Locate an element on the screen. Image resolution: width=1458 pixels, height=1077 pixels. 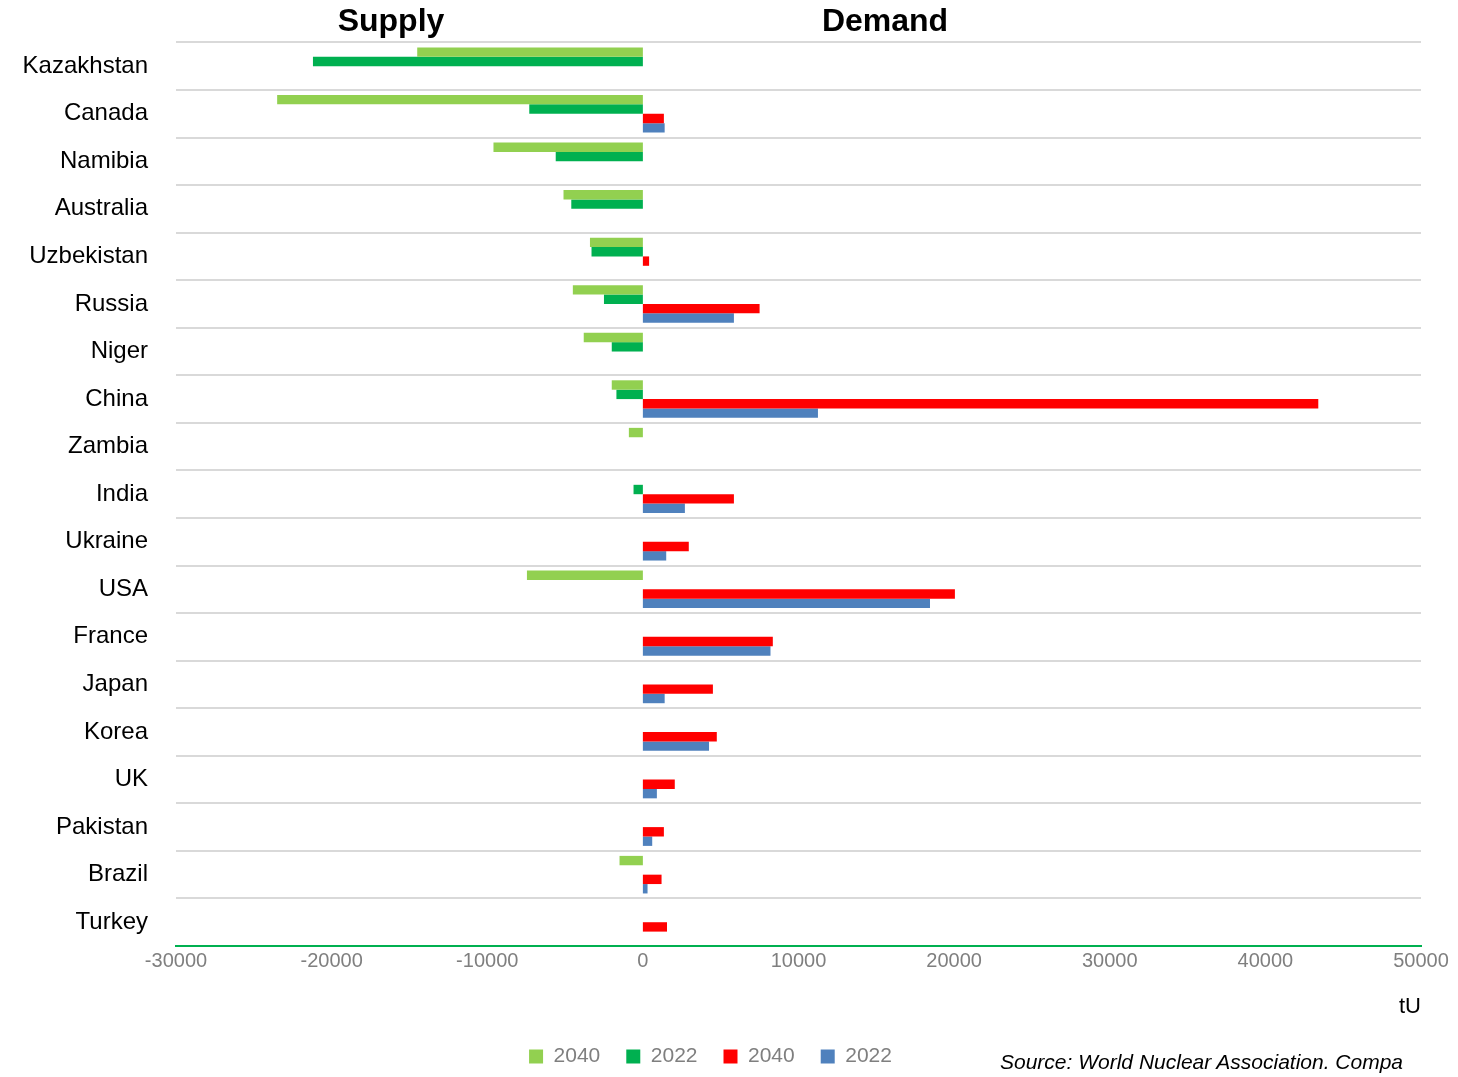
text: Supply is located at coordinates (391, 20).